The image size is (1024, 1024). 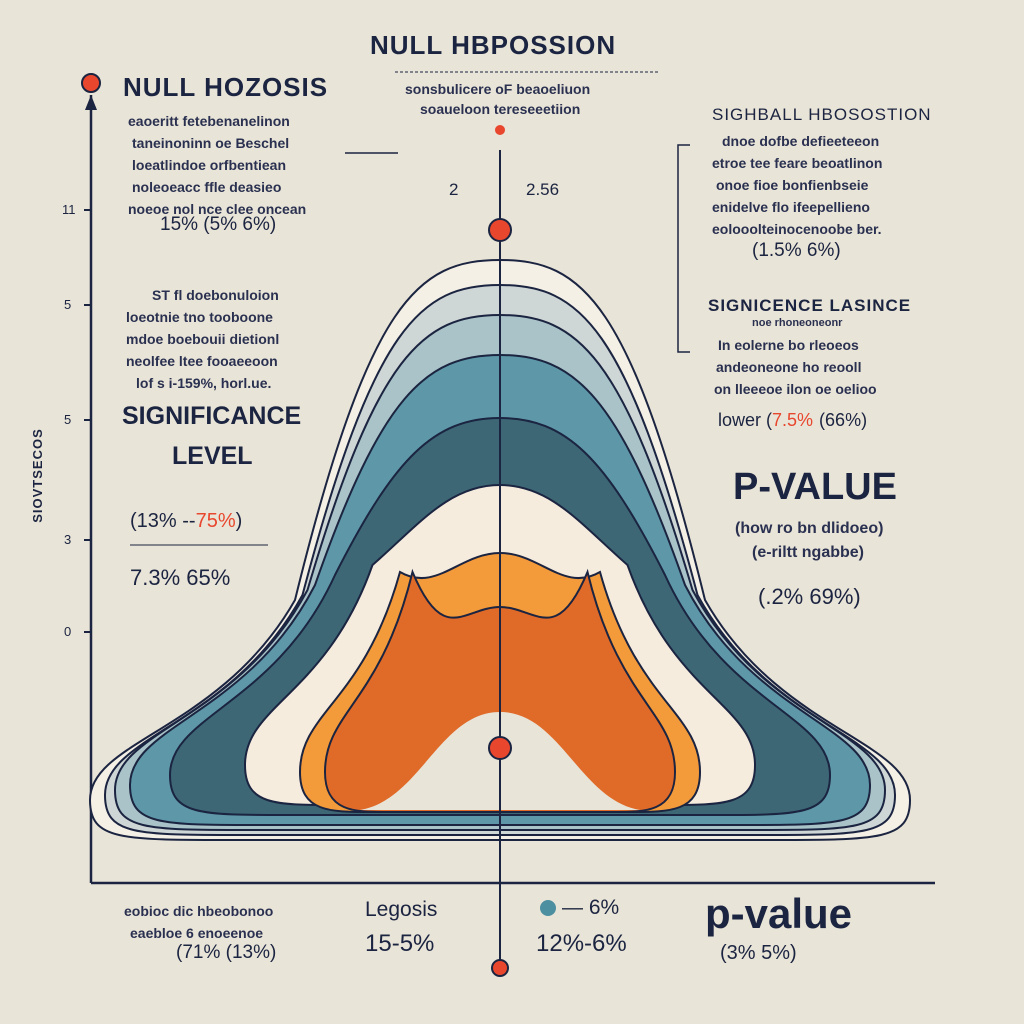 I want to click on left-desc-line-3: loeatlindoe orfbentiean, so click(x=209, y=165).